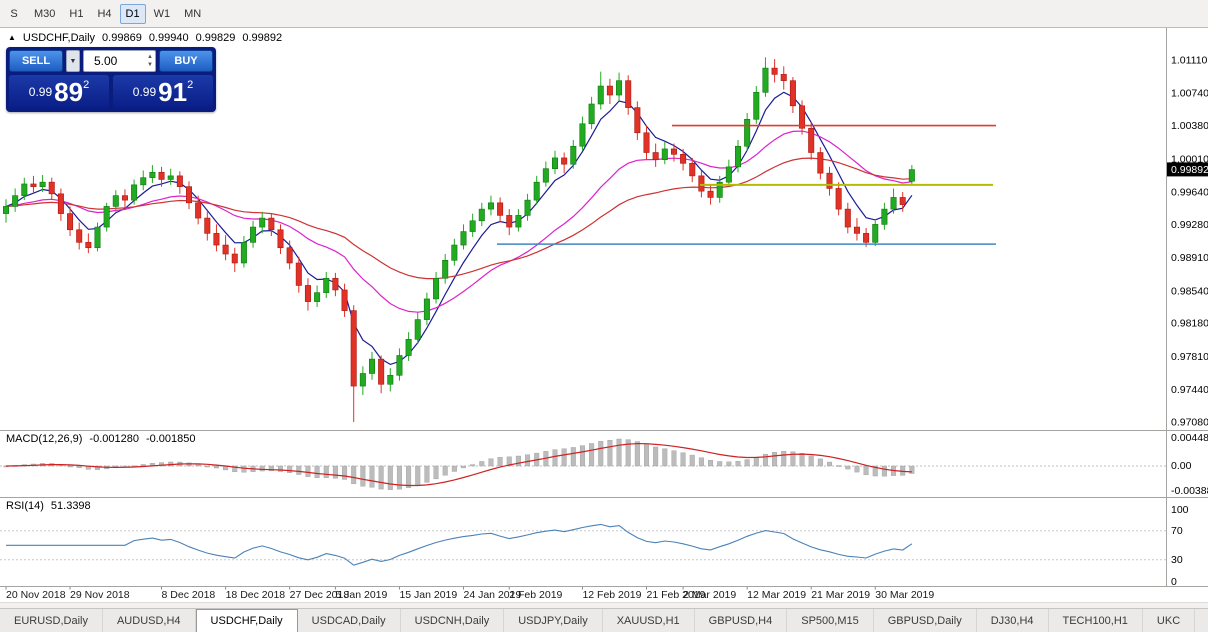 This screenshot has height=632, width=1208. Describe the element at coordinates (1189, 193) in the screenshot. I see `svg-text: 0.99640` at that location.